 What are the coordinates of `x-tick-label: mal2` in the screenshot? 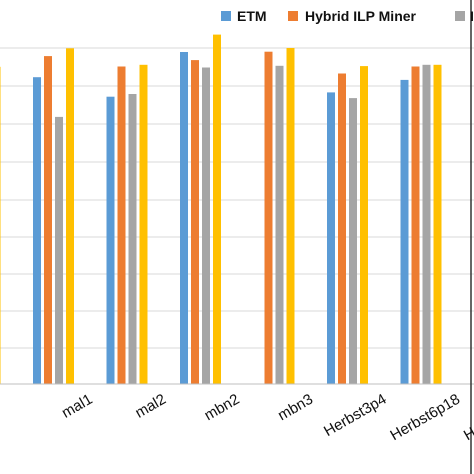 It's located at (150, 406).